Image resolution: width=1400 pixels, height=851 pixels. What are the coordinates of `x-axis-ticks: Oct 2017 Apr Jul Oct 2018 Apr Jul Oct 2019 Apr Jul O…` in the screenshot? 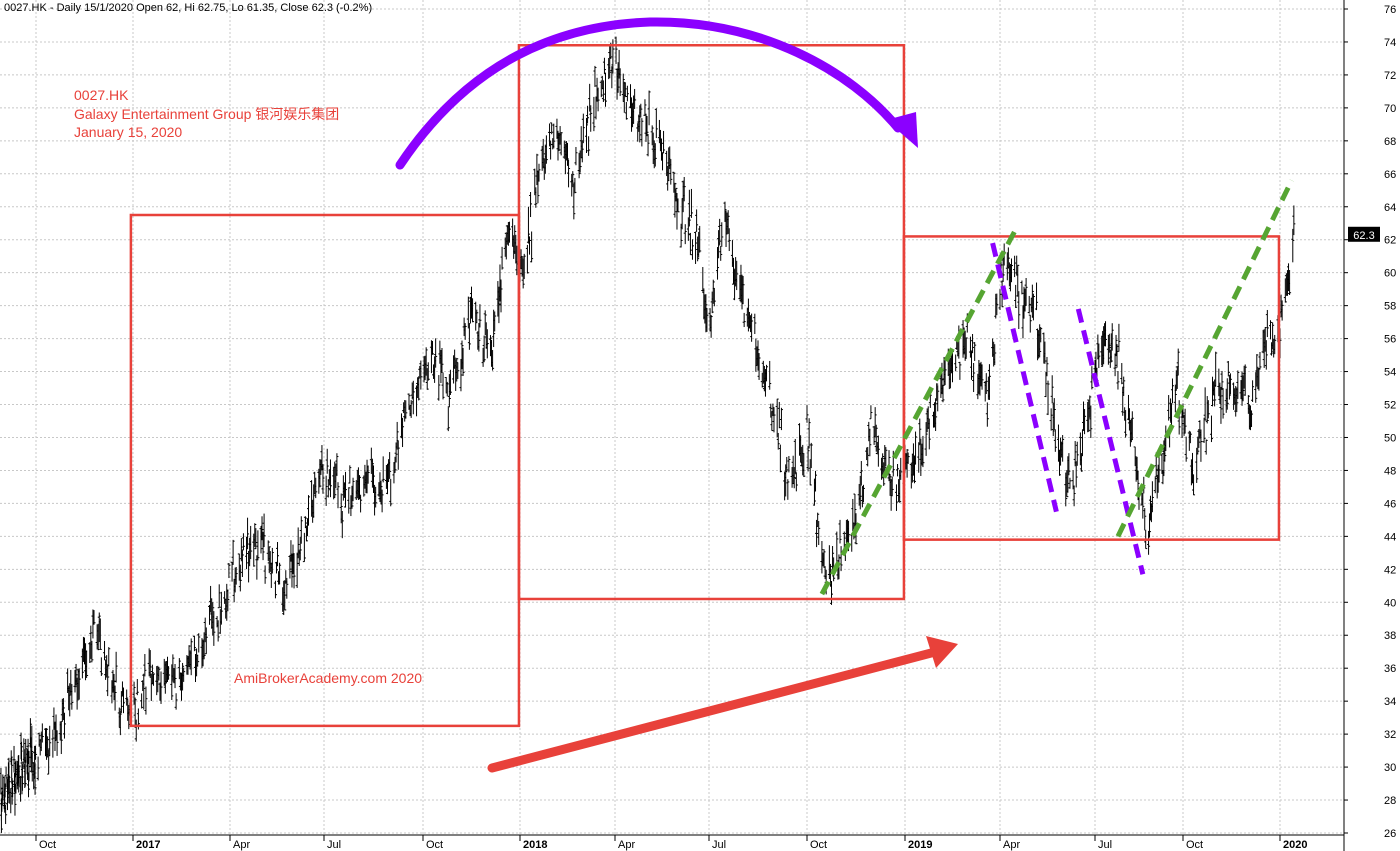 It's located at (671, 843).